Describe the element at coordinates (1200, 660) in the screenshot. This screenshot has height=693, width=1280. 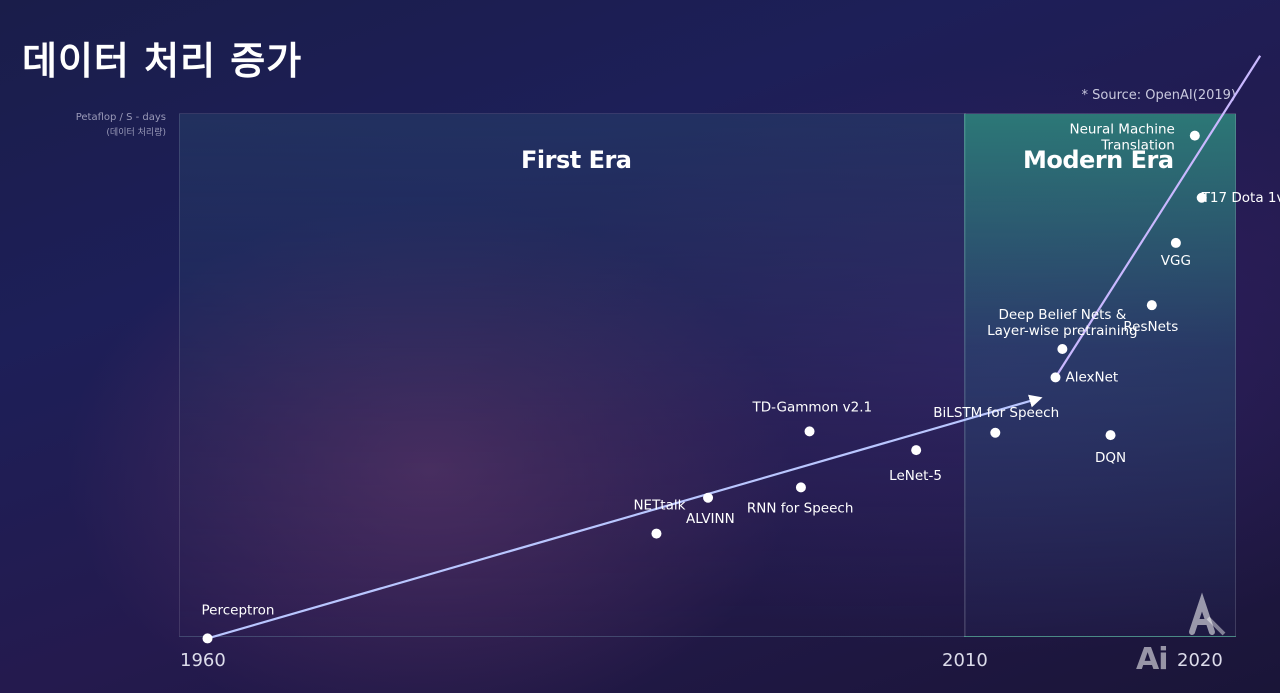
I see `x-tick-2020: 2020` at that location.